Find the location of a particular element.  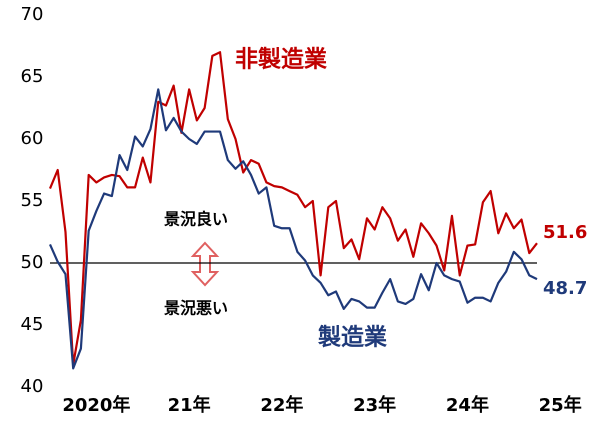

x-tick-label: 23年 is located at coordinates (374, 405).